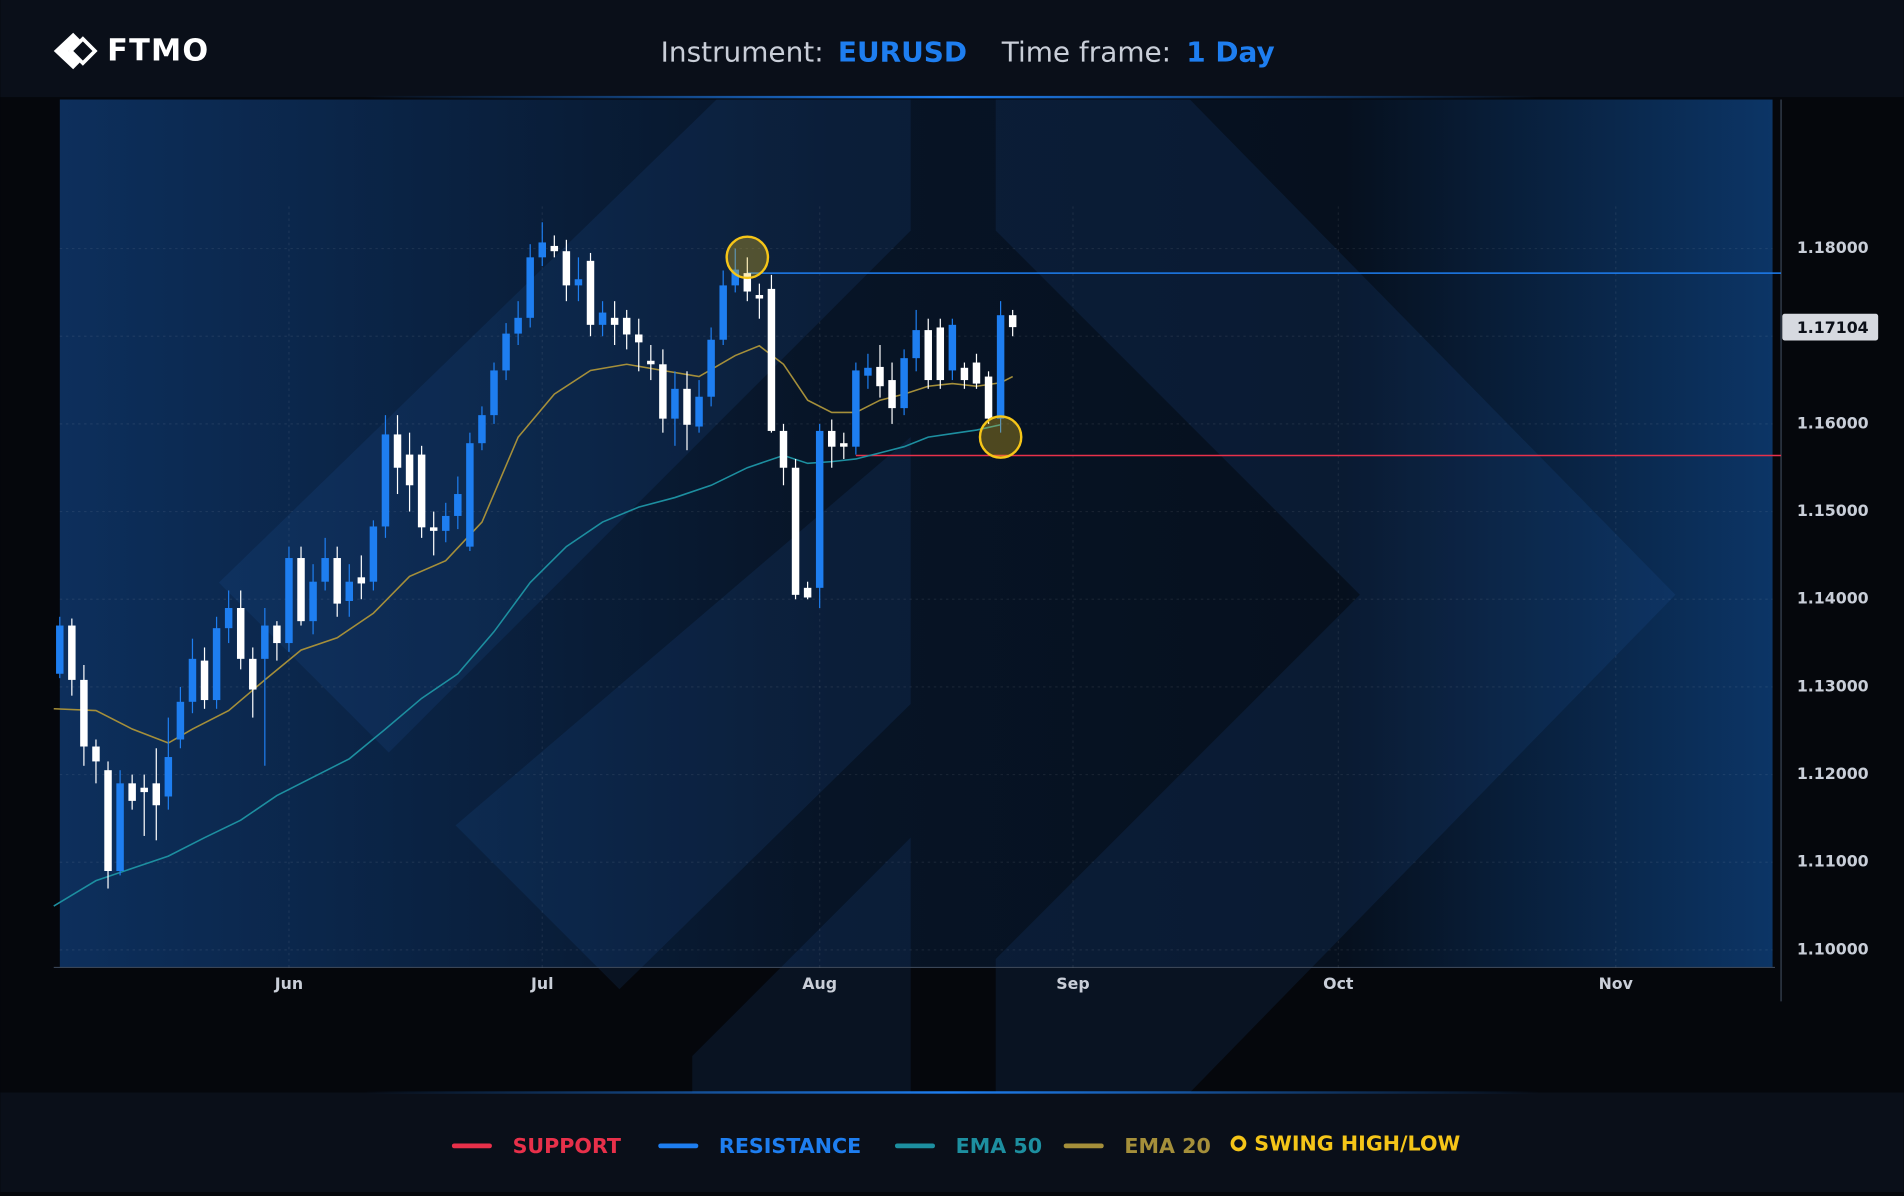 The image size is (1904, 1196). What do you see at coordinates (1833, 685) in the screenshot?
I see `y-tick-label: 1.13000` at bounding box center [1833, 685].